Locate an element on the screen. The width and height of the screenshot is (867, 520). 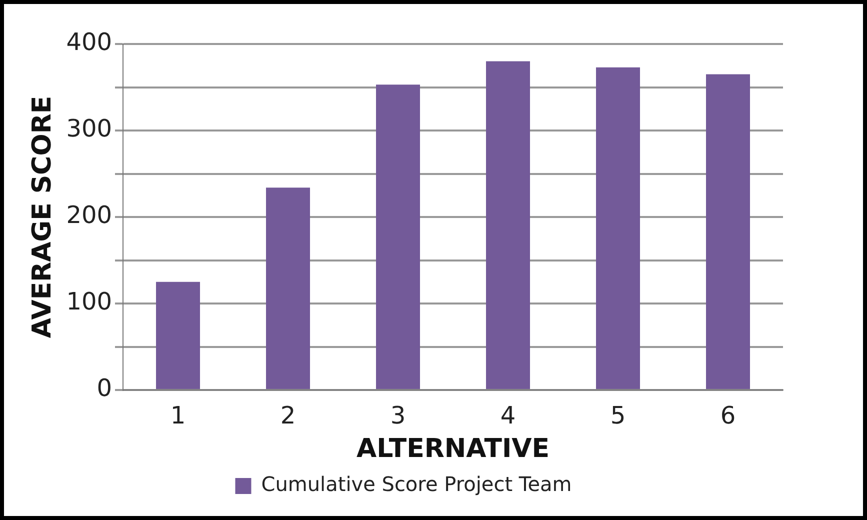
x-tick-label: 2 is located at coordinates (288, 416).